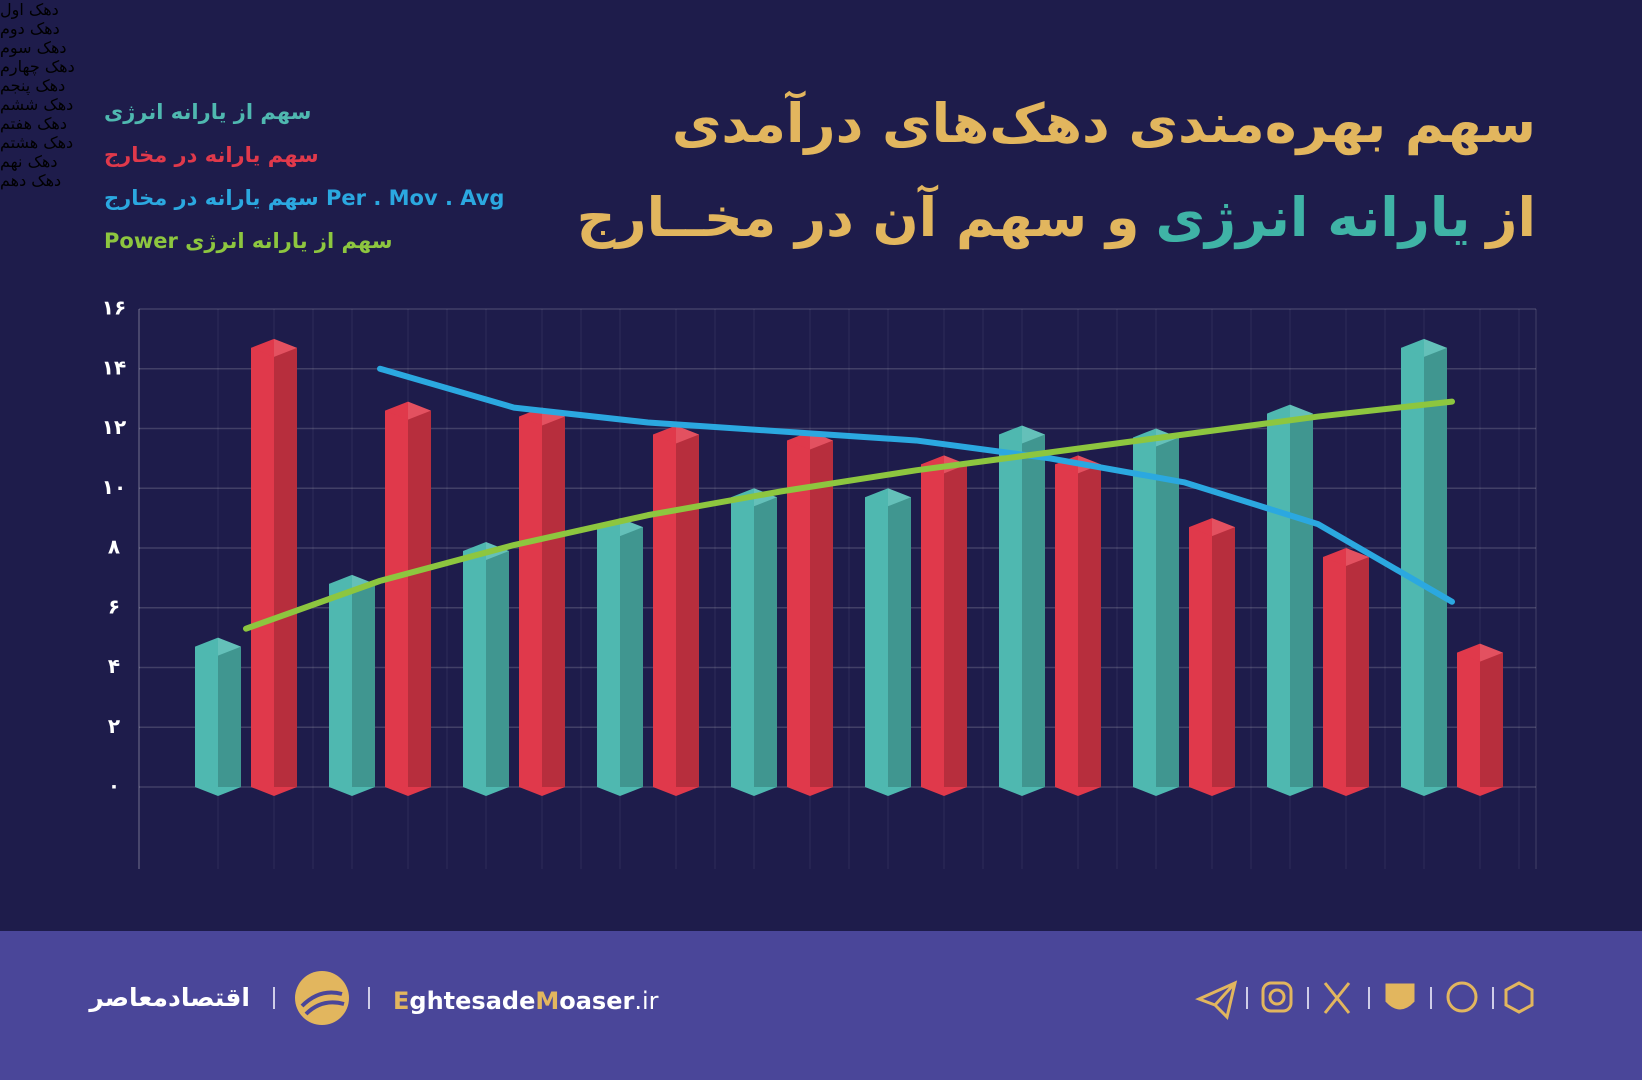 This screenshot has height=1080, width=1642. I want to click on x-tick-label: دهک سوم, so click(33, 47).